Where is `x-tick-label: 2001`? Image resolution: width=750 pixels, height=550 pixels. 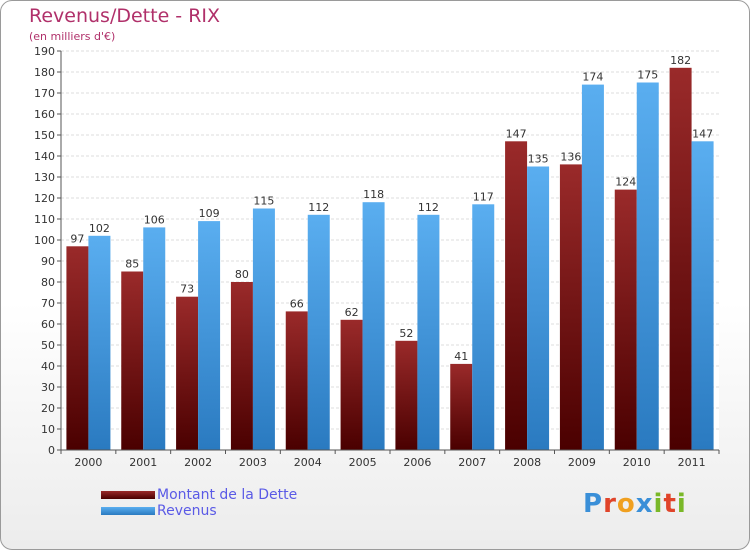 x-tick-label: 2001 is located at coordinates (143, 462).